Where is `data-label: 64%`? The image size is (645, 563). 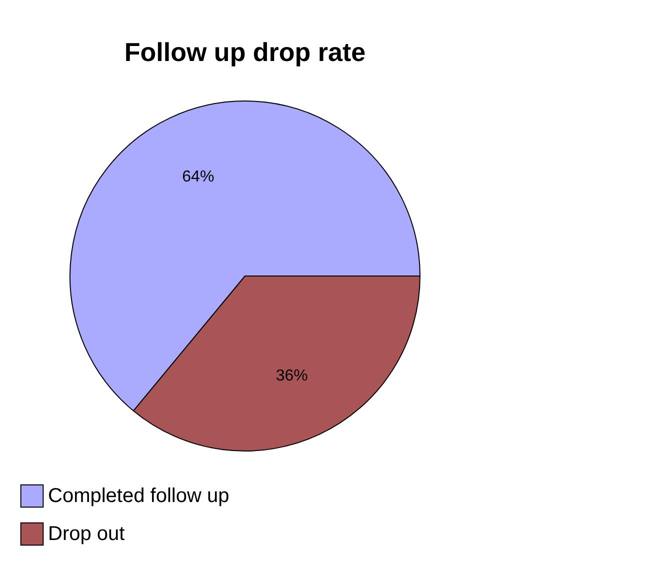 data-label: 64% is located at coordinates (198, 177).